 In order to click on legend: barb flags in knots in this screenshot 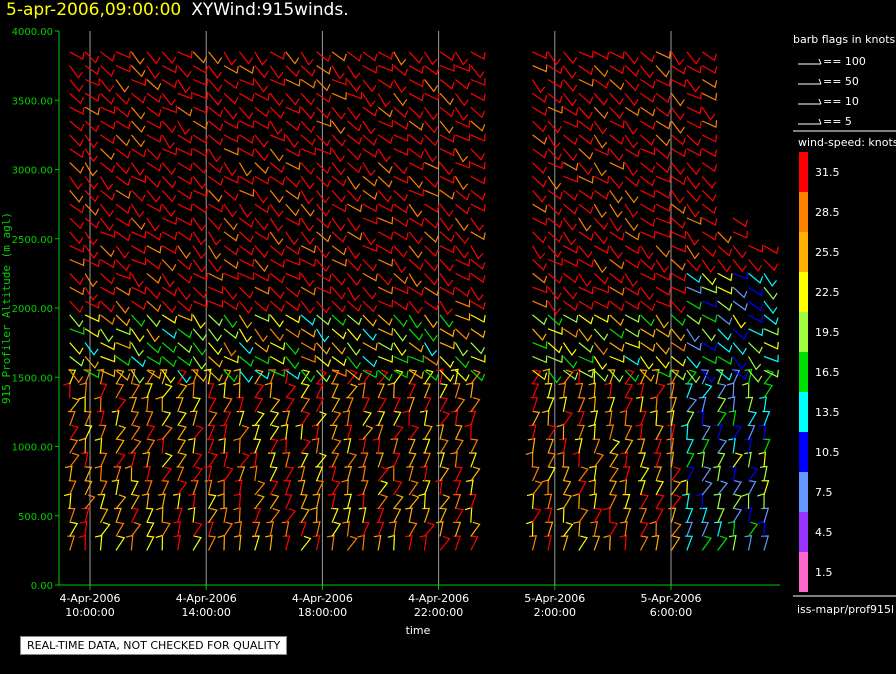, I will do `click(844, 39)`.